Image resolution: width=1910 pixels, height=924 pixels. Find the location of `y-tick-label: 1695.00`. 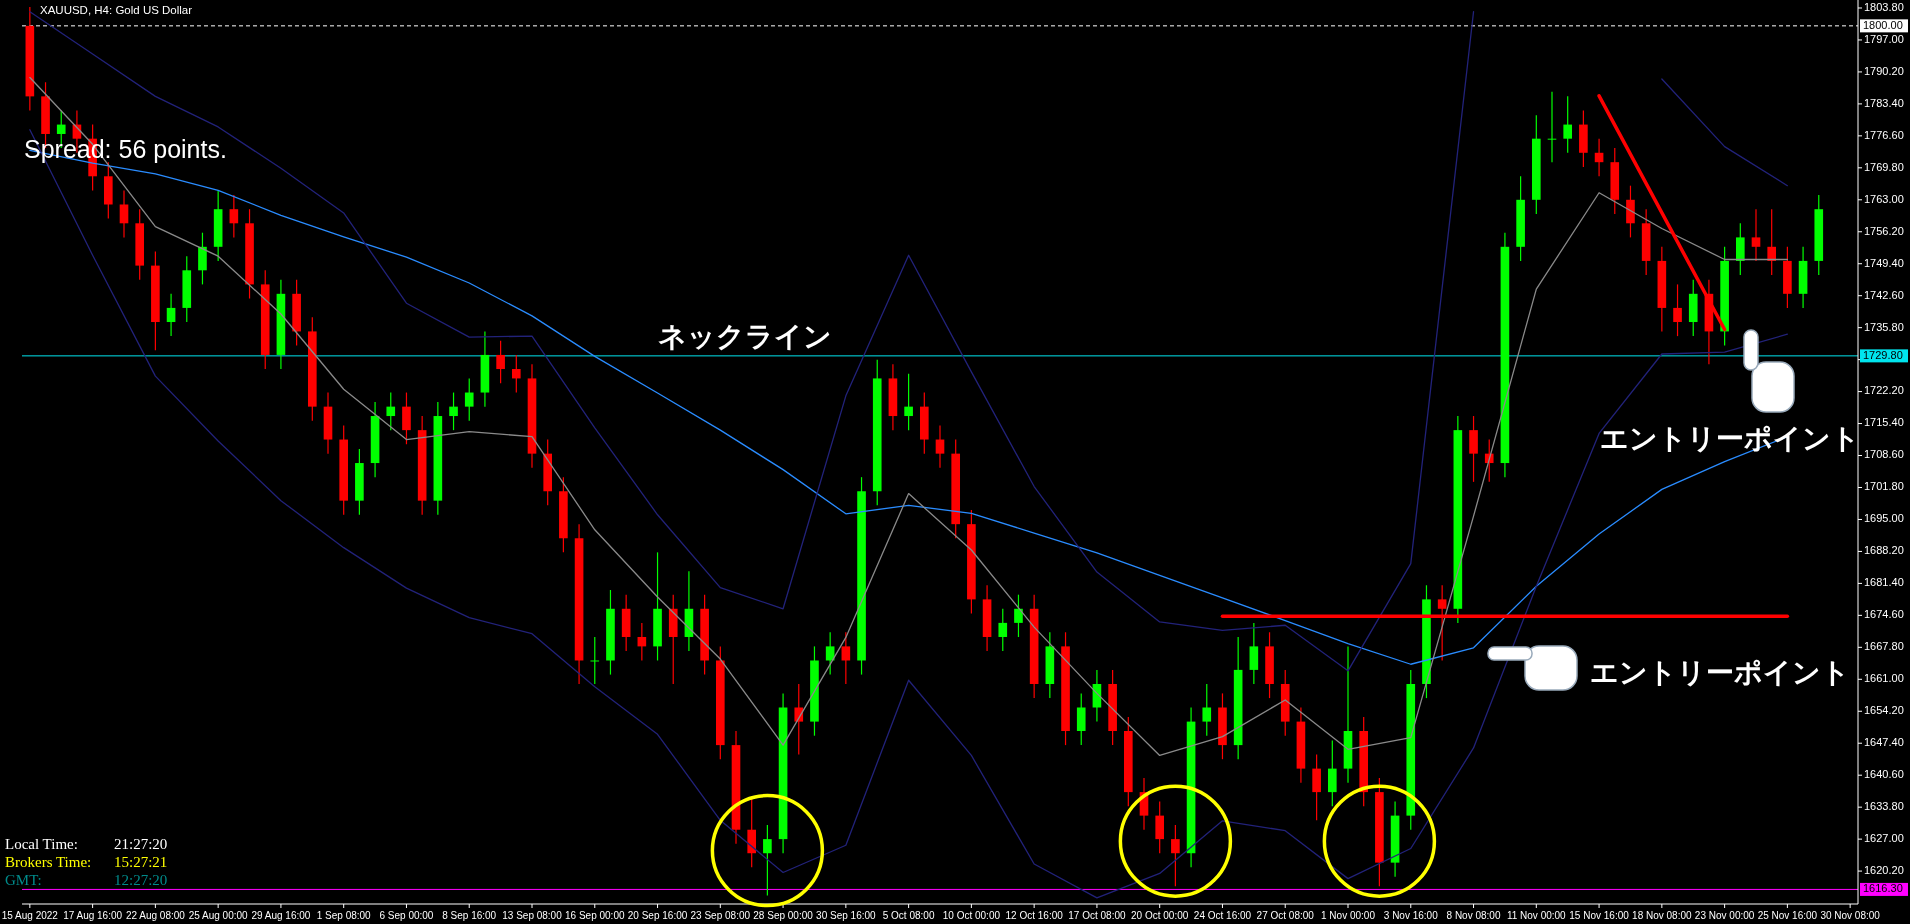

y-tick-label: 1695.00 is located at coordinates (1884, 518).